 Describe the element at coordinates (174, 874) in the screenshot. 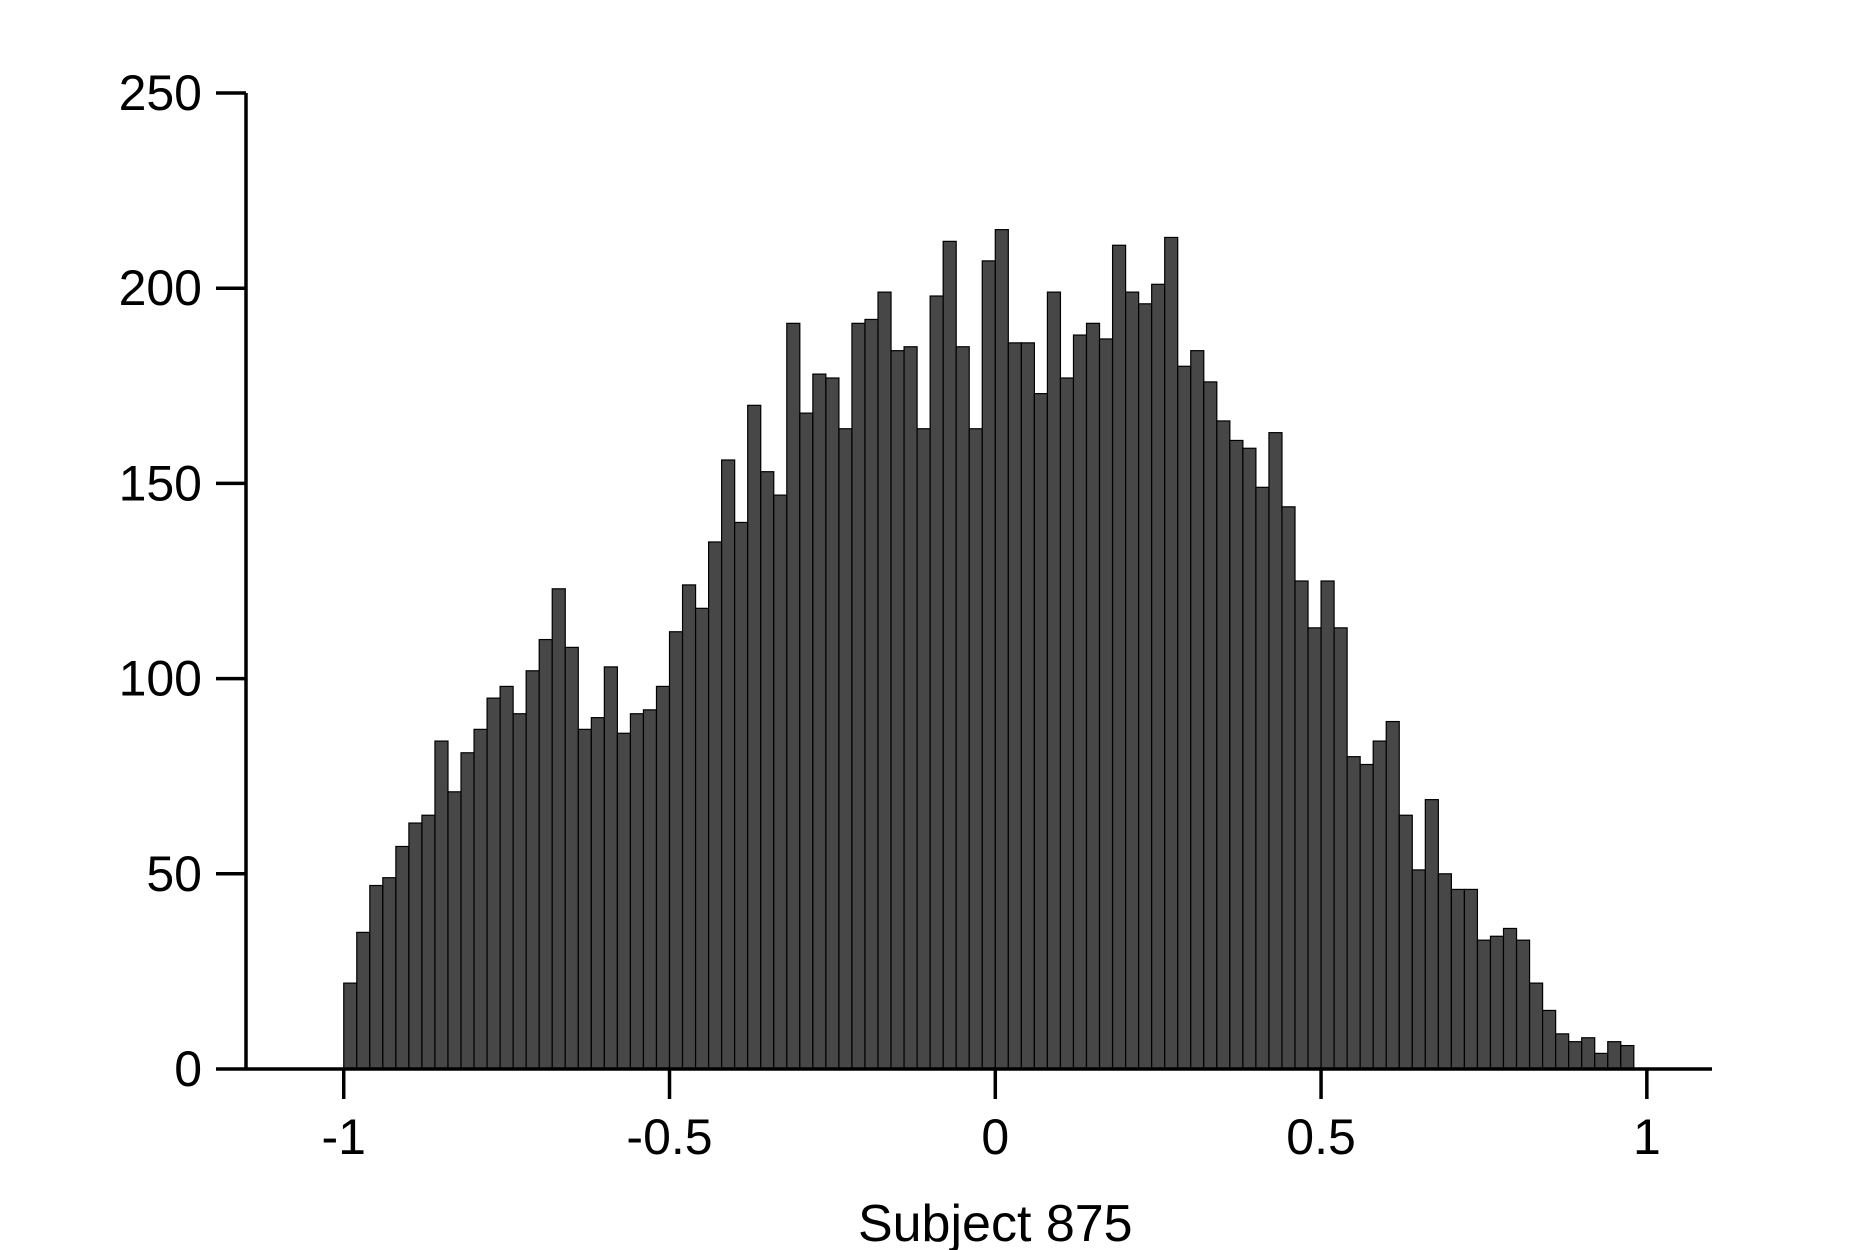

I see `y-tick-label: 50` at that location.